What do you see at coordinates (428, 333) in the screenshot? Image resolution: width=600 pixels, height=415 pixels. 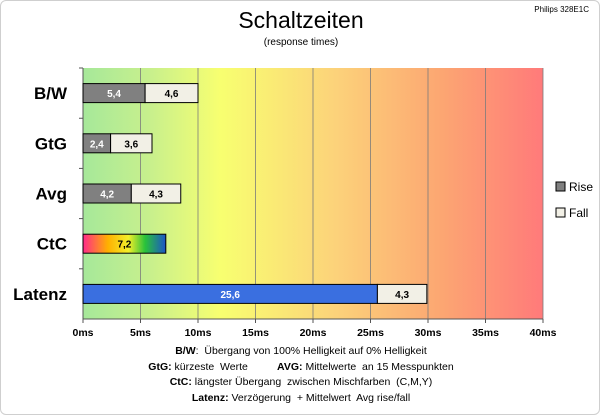 I see `x-tick-label: 30ms` at bounding box center [428, 333].